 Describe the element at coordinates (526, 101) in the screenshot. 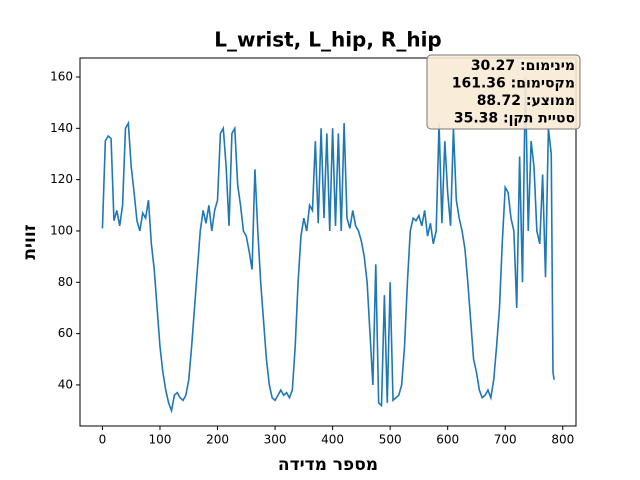

I see `annotation-text: ממוצע: 88.72` at that location.